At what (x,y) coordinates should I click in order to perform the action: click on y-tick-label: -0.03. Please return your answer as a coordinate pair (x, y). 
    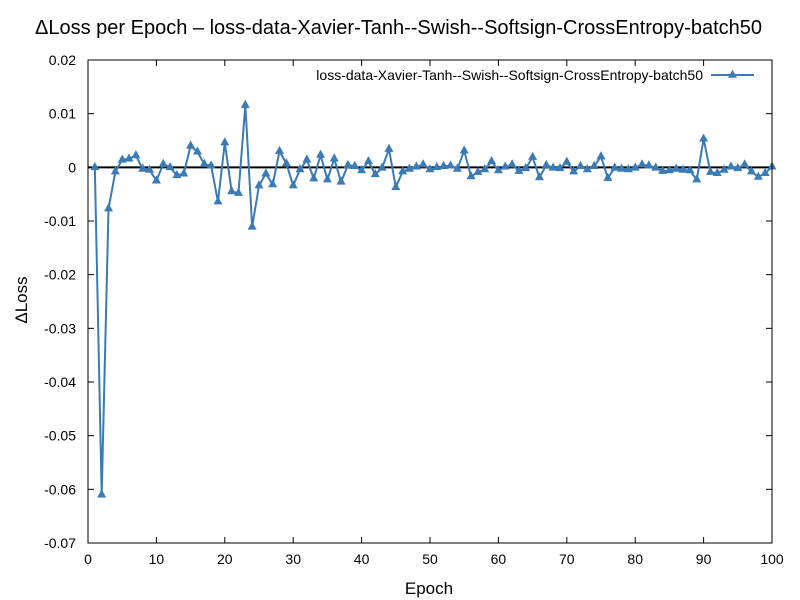
    Looking at the image, I should click on (60, 328).